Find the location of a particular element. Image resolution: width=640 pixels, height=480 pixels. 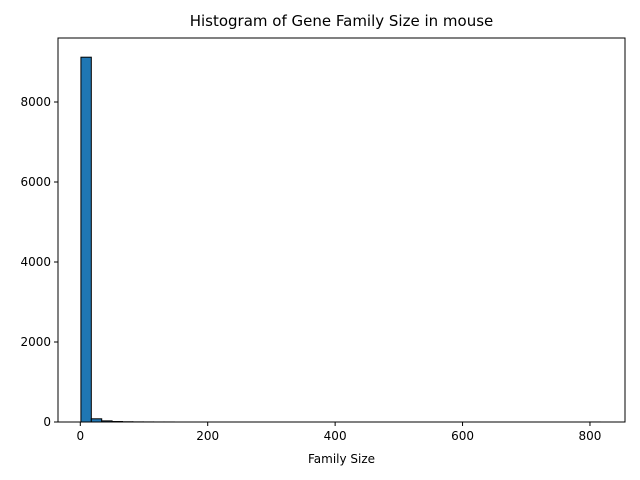

y-axis-ticks: 0 2000 4000 6000 8000 is located at coordinates (39, 262).